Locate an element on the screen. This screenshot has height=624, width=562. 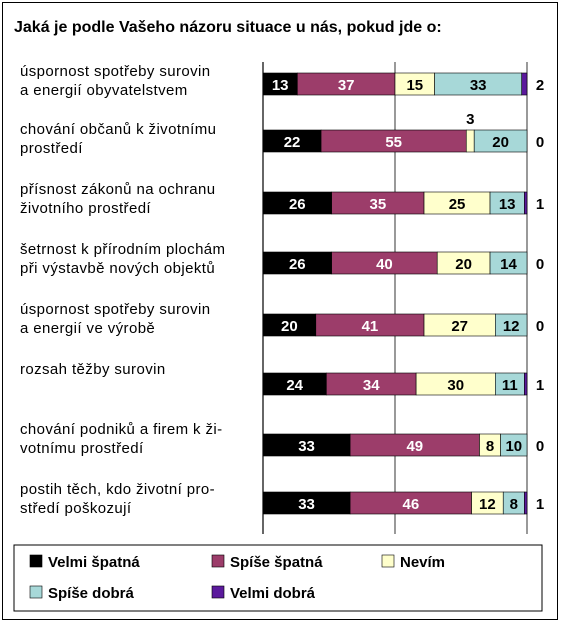
data-label: 25 is located at coordinates (457, 204).